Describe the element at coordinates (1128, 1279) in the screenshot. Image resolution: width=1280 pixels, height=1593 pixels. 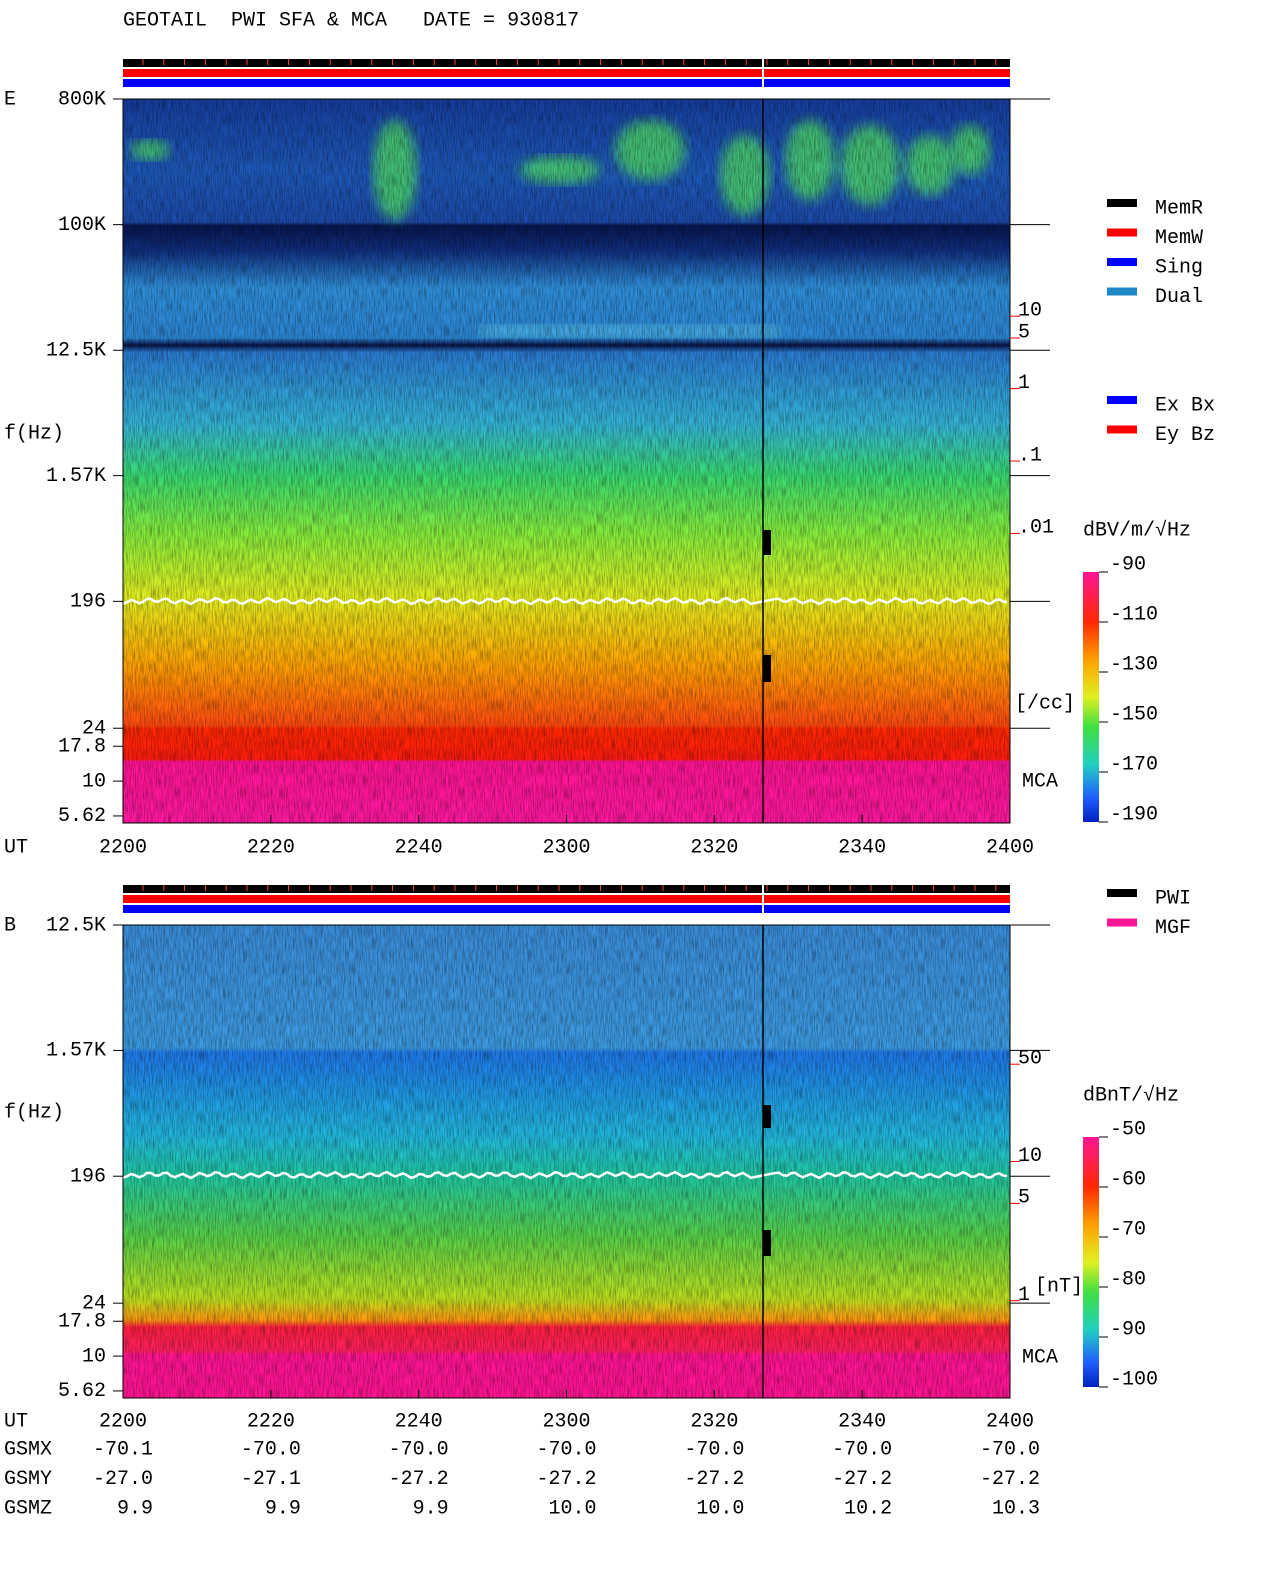
I see `colorbar-tick-label: -80` at that location.